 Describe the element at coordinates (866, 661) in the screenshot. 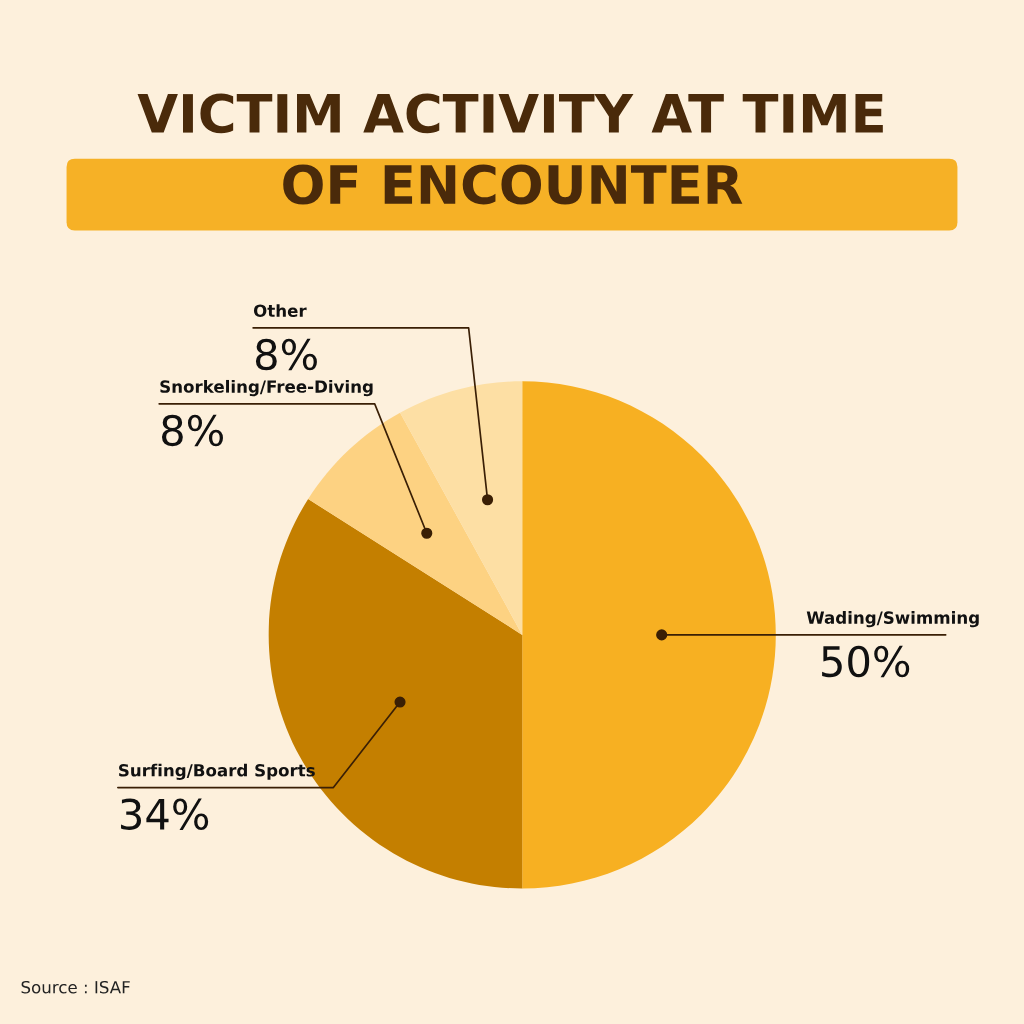

I see `data-label: 50%` at that location.